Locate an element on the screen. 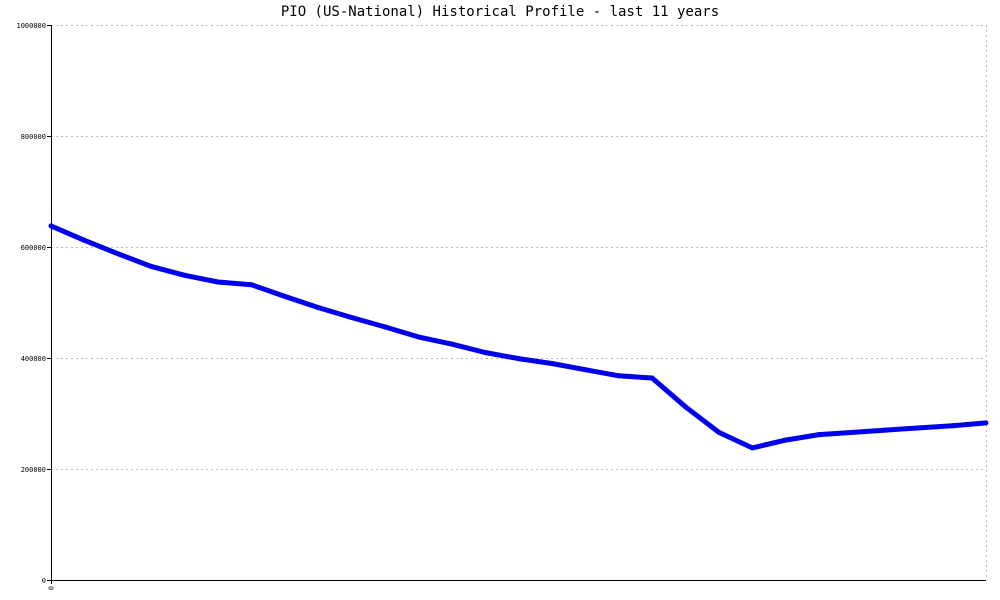 This screenshot has height=600, width=1000. x-tick-label: 0 is located at coordinates (52, 588).